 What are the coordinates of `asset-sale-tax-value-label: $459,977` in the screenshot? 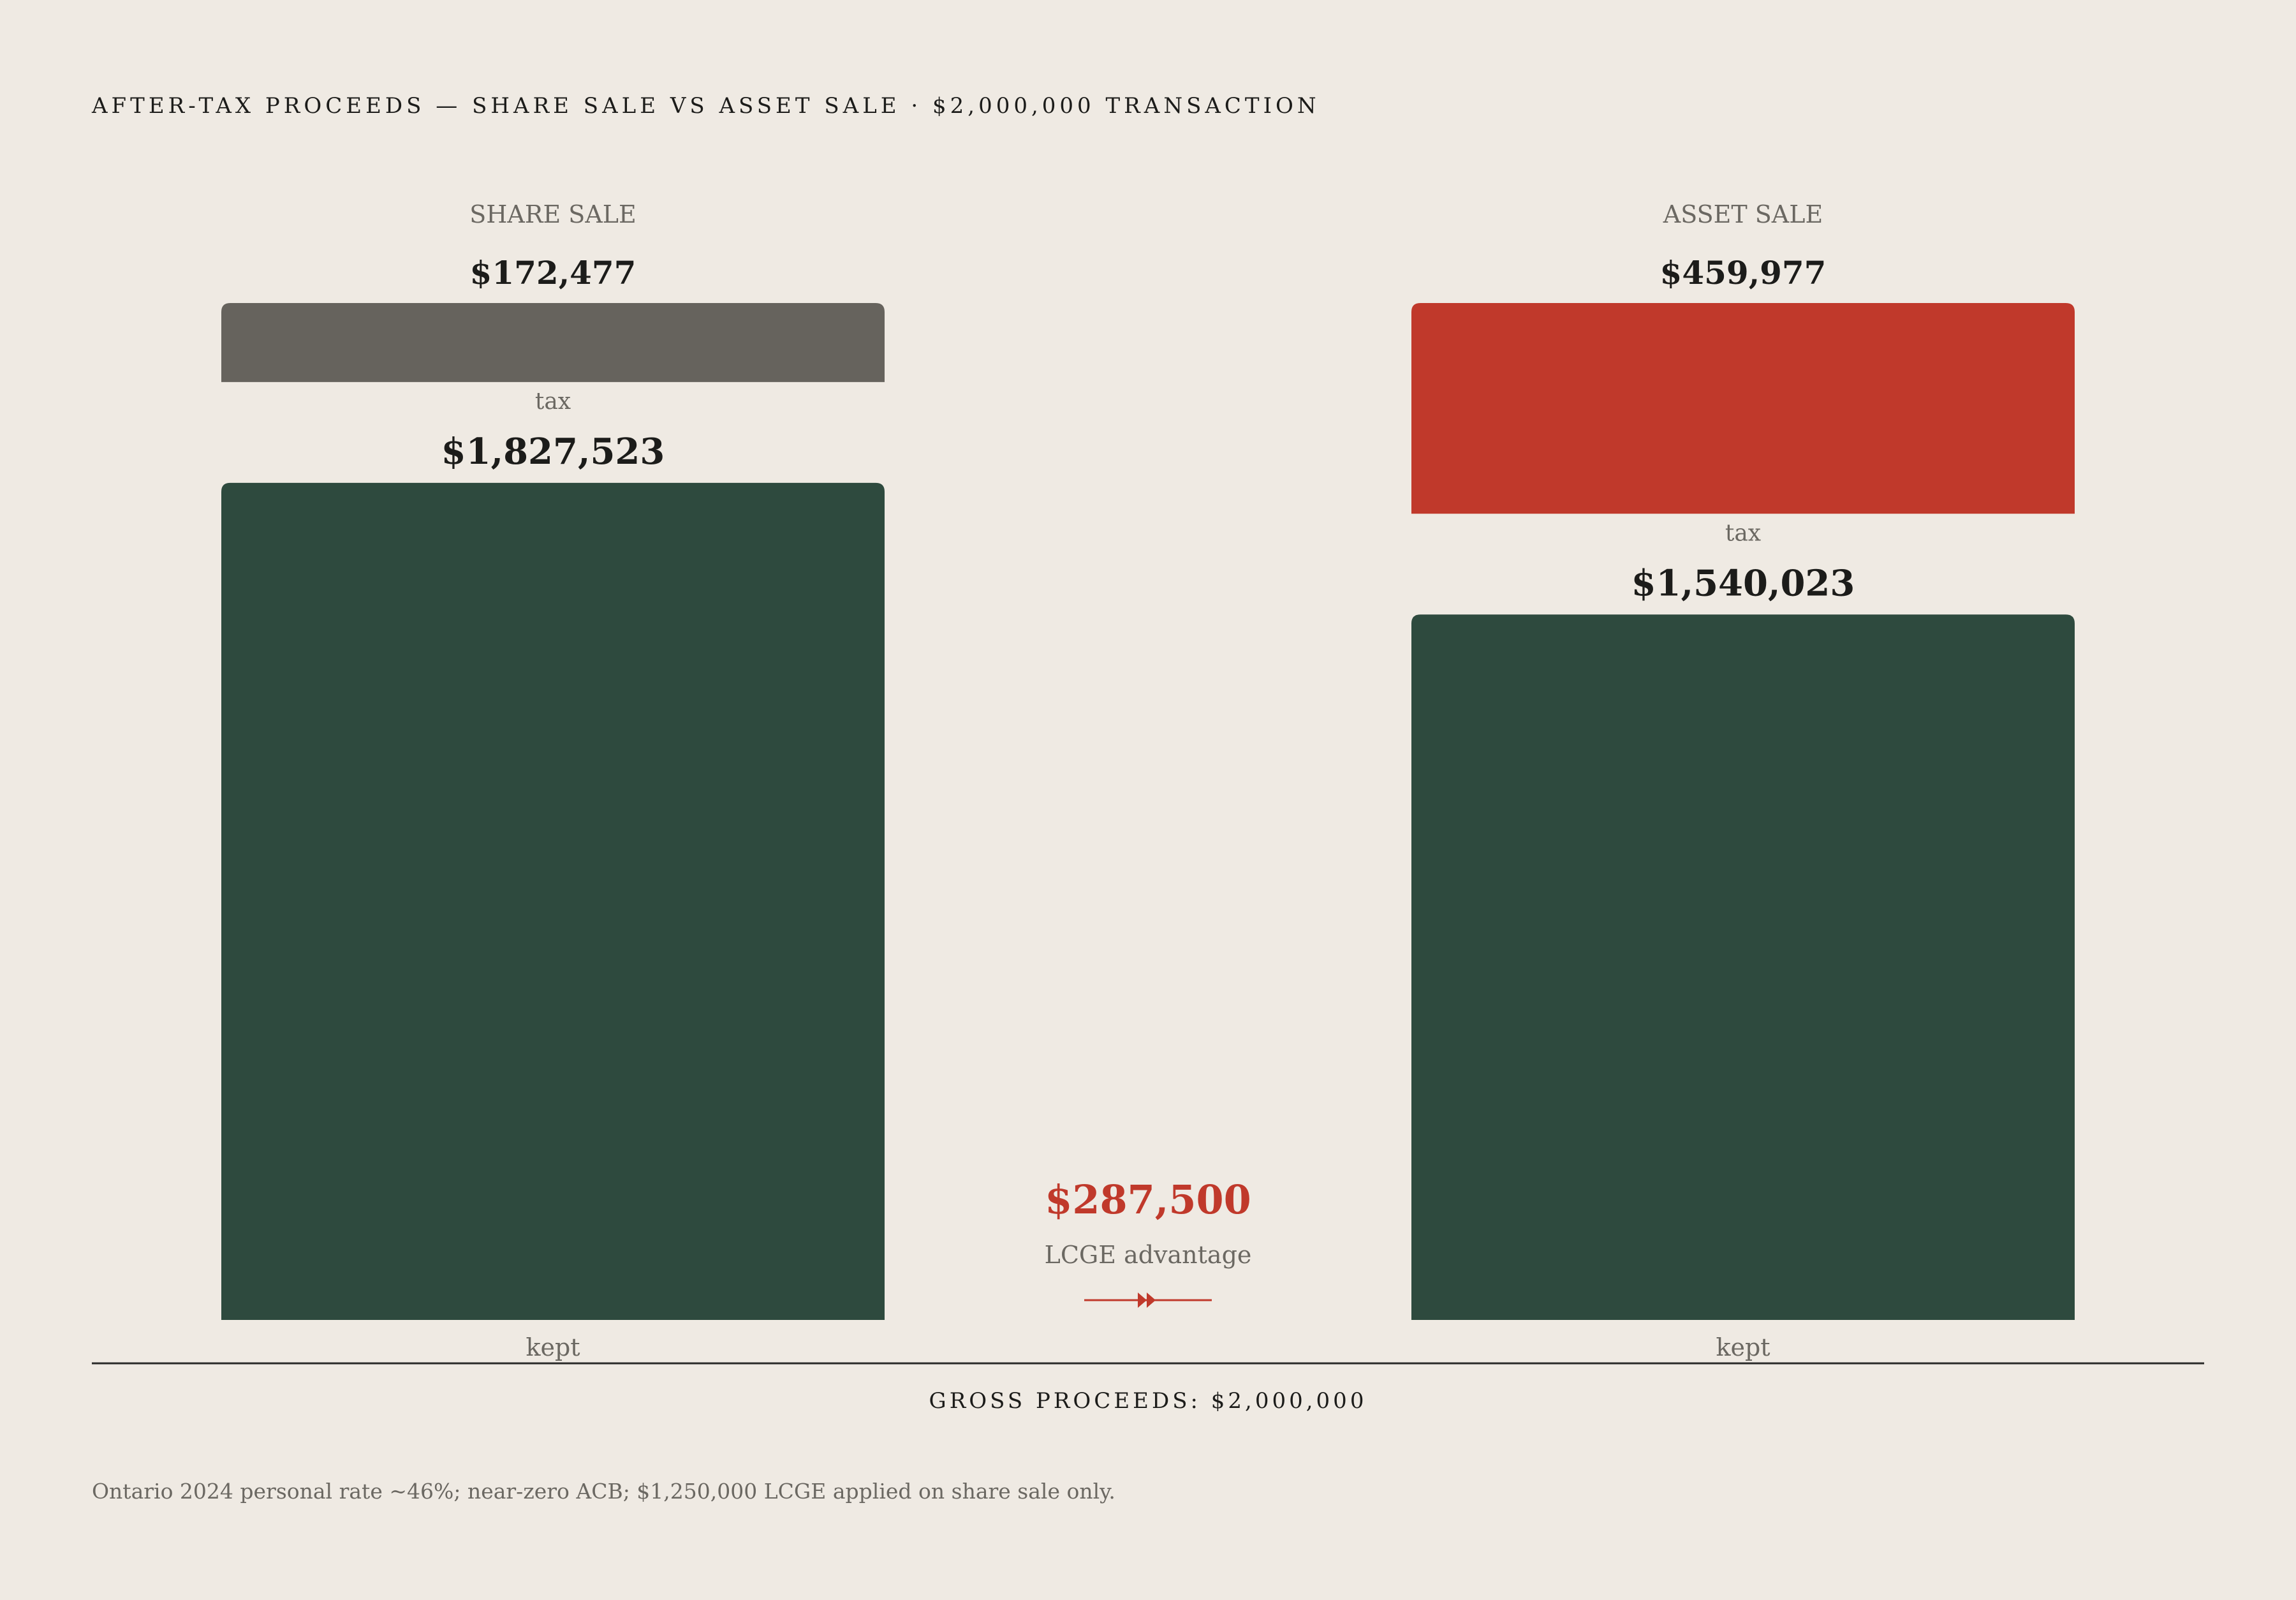 It's located at (1743, 273).